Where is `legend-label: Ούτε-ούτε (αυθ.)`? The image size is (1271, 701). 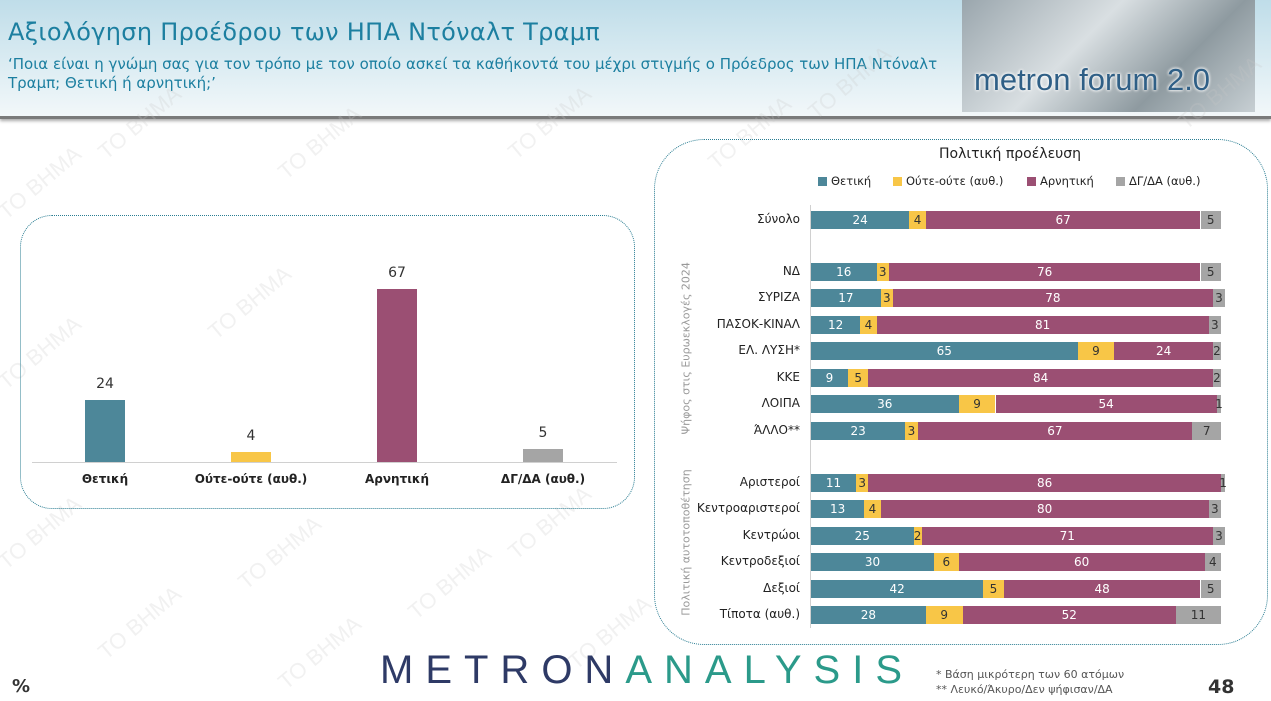
legend-label: Ούτε-ούτε (αυθ.) is located at coordinates (955, 181).